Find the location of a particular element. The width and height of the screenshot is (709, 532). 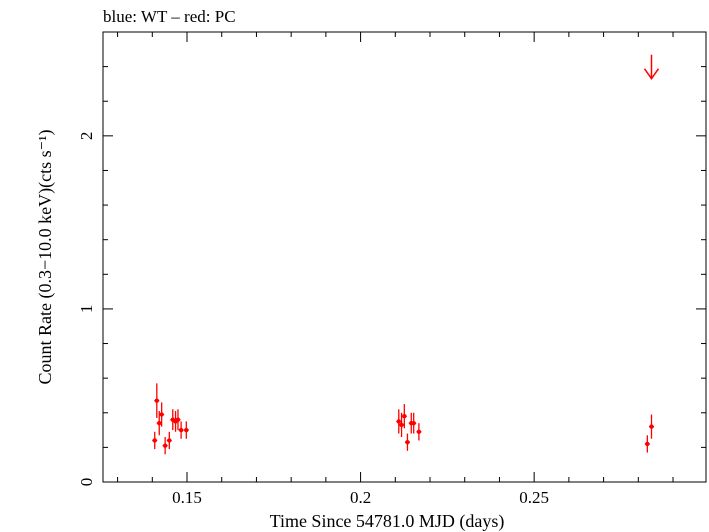

x-tick-label: 0.2 is located at coordinates (360, 497).